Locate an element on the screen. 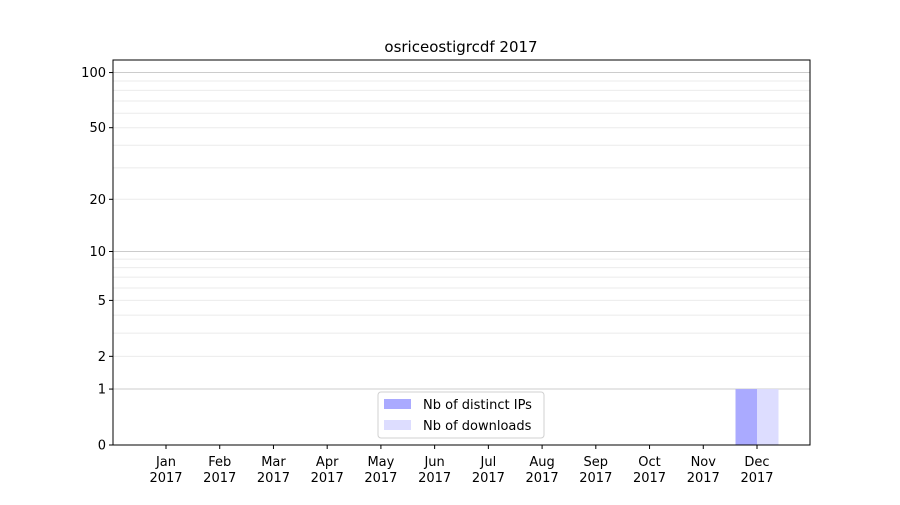 The image size is (900, 505). bar-downloads is located at coordinates (768, 417).